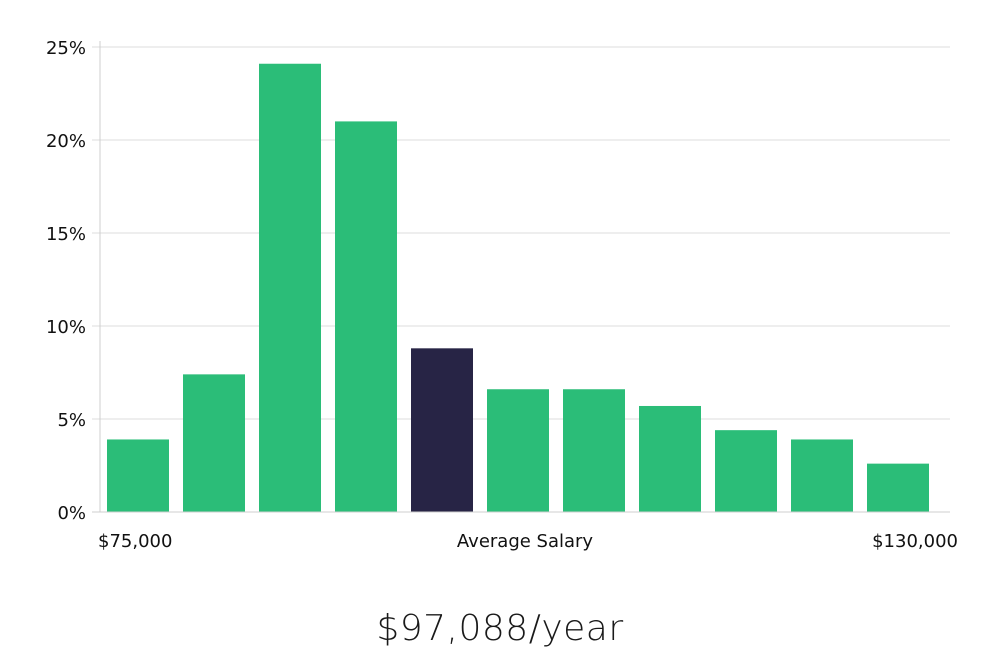  I want to click on y-tick-label: 25%, so click(66, 48).